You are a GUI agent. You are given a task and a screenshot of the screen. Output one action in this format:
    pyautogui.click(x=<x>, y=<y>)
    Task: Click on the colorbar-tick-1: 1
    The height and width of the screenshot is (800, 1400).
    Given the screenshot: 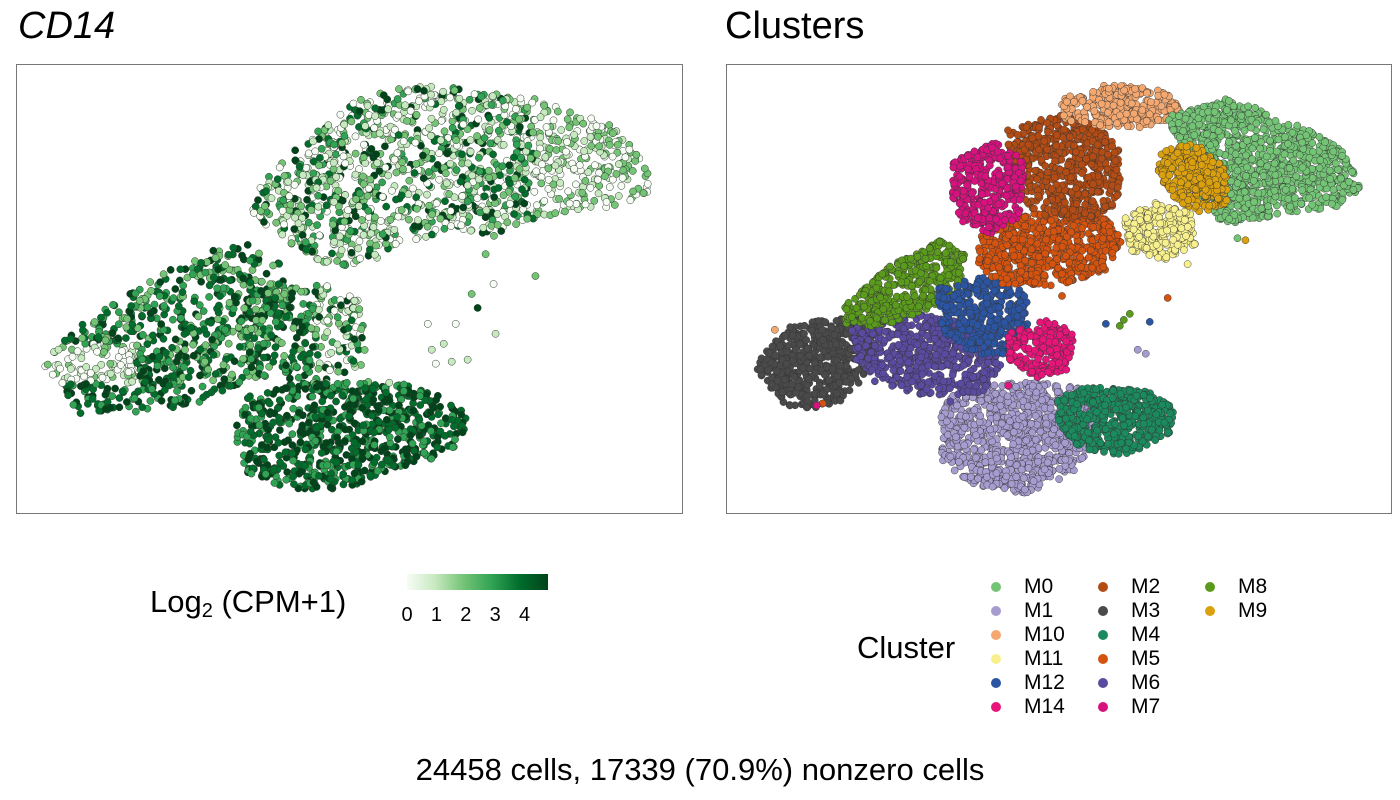 What is the action you would take?
    pyautogui.click(x=436, y=615)
    